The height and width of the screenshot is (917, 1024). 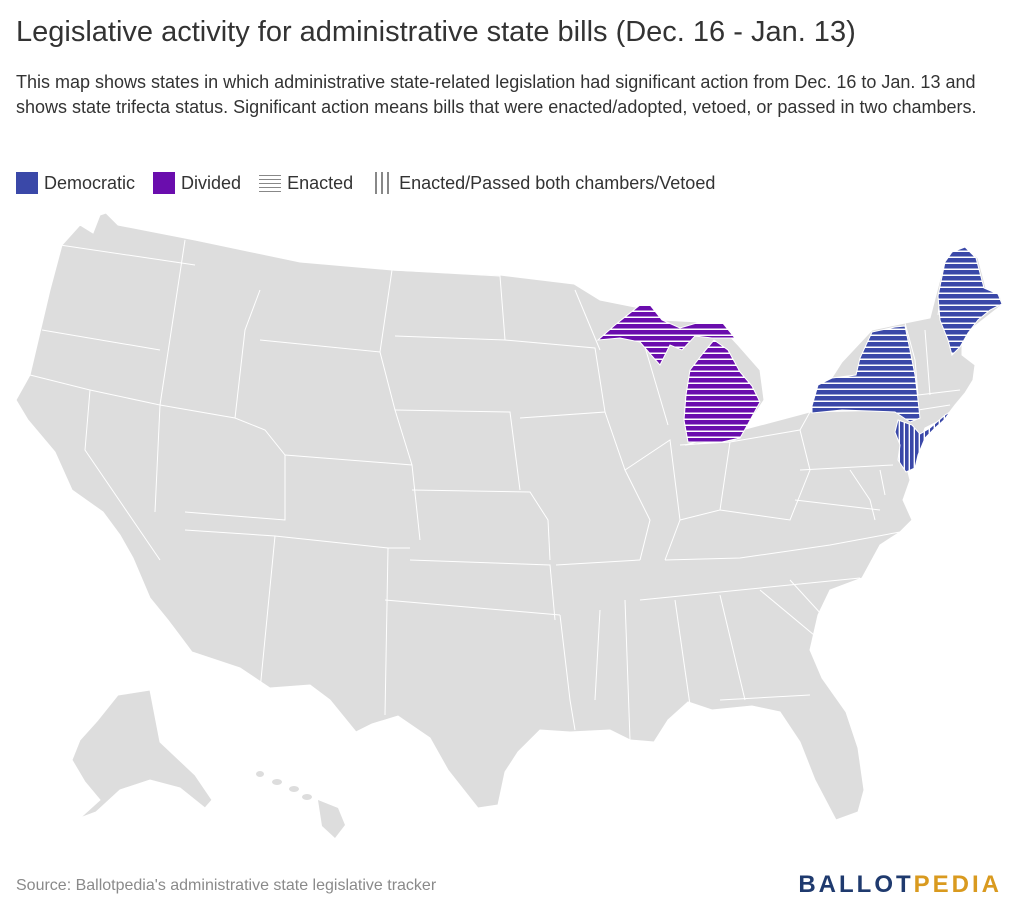 I want to click on legend-item-enacted-passed-vetoed: Enacted/Passed both chambers/Vetoed, so click(x=543, y=183).